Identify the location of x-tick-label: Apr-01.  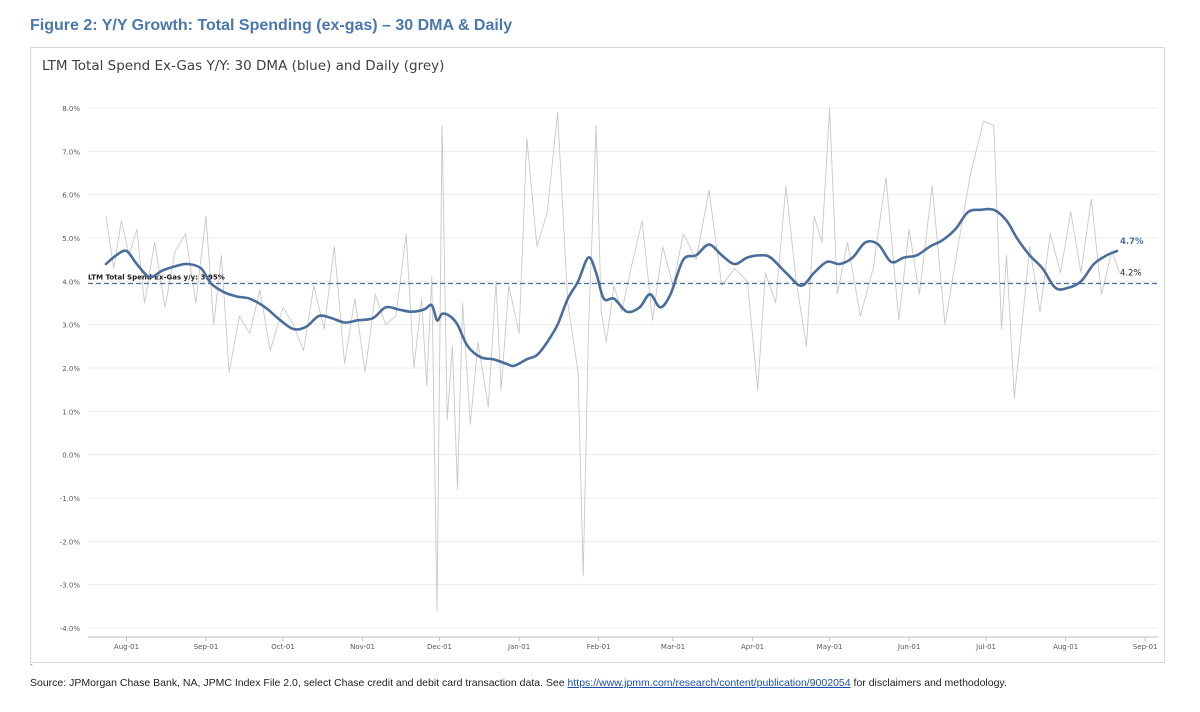
(752, 647).